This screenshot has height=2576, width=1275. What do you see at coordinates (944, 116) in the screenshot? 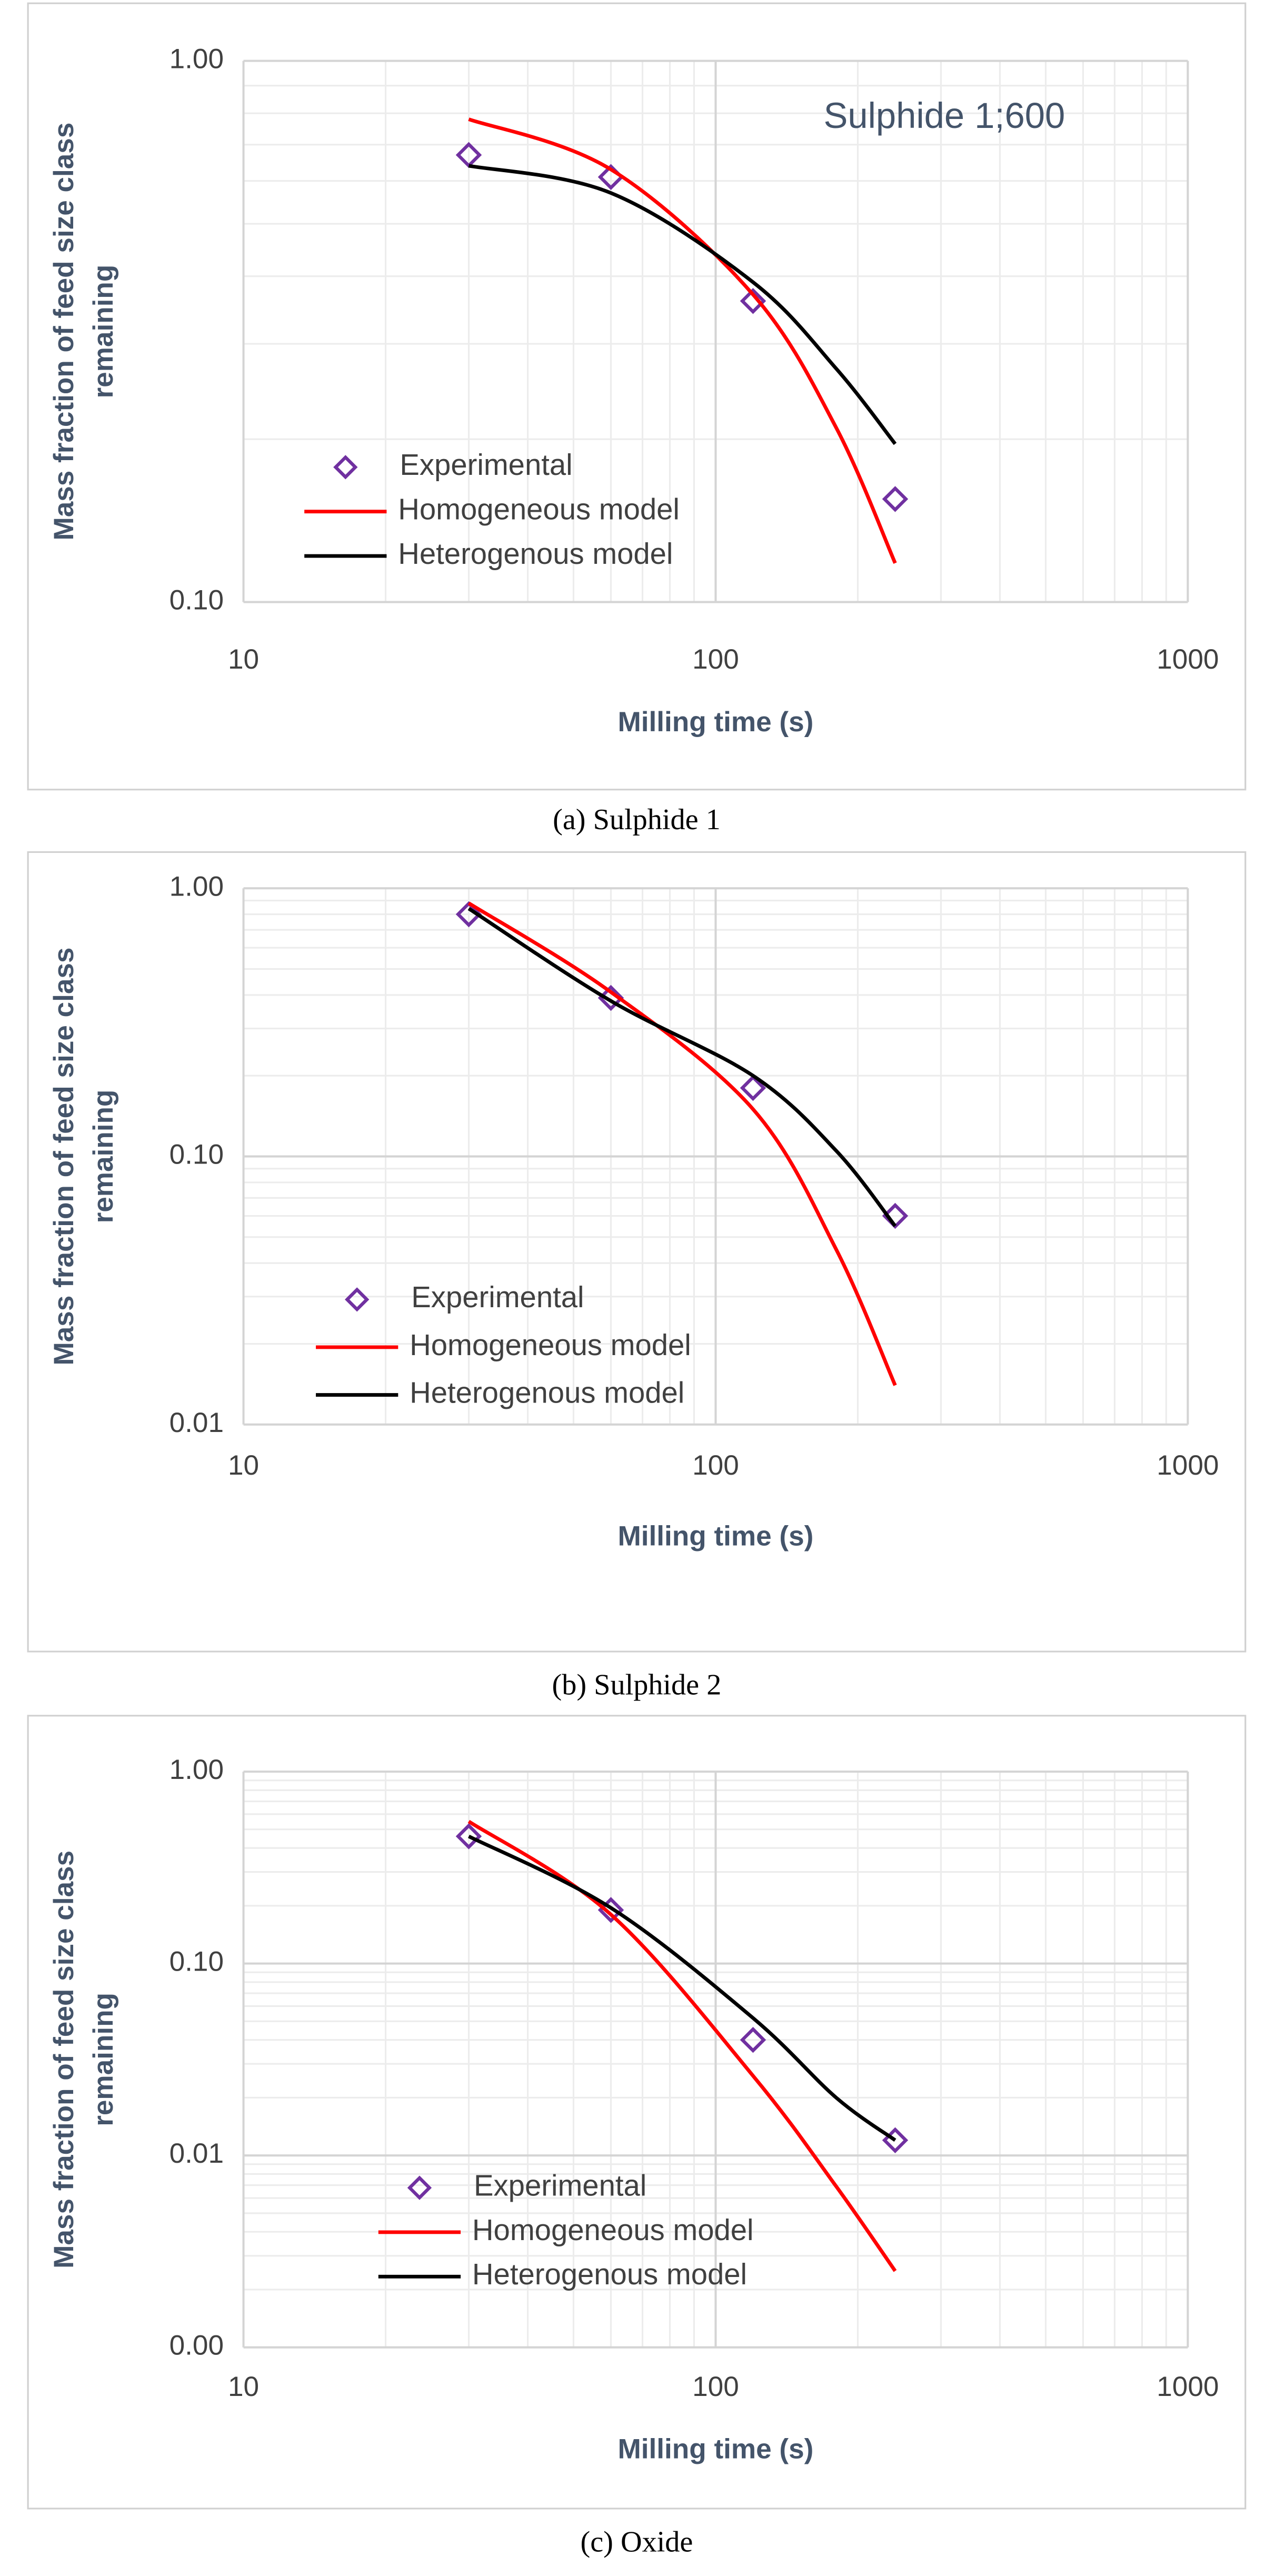
I see `annotation: Sulphide 1;600` at bounding box center [944, 116].